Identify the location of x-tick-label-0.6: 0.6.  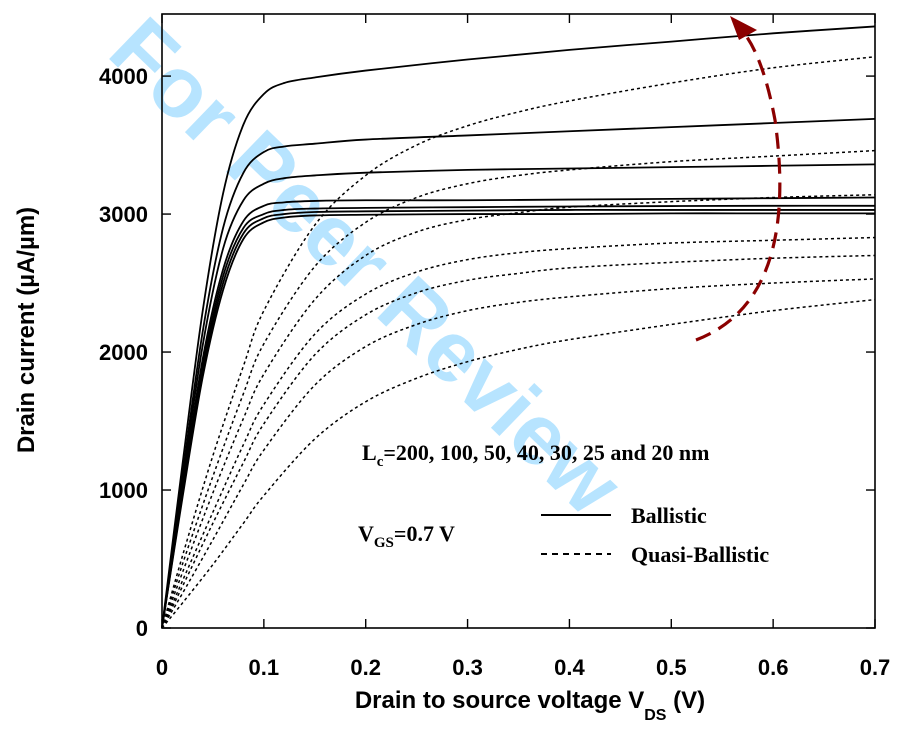
(773, 667).